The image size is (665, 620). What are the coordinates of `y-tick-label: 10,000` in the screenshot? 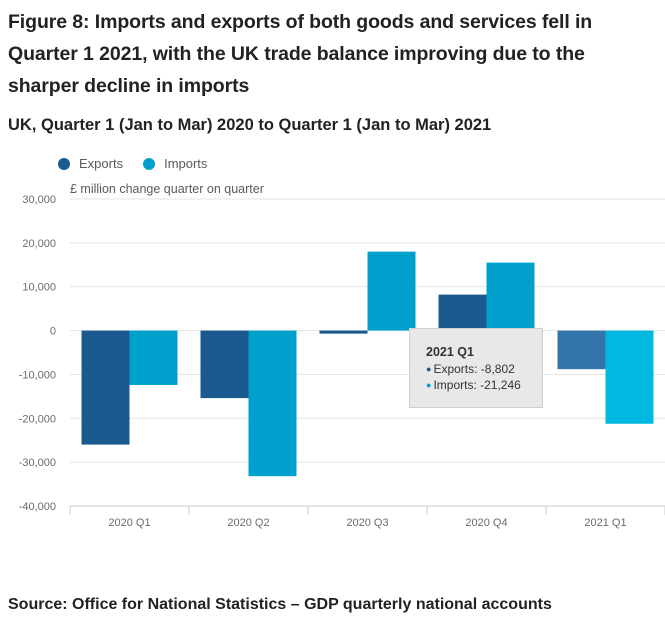 It's located at (39, 288).